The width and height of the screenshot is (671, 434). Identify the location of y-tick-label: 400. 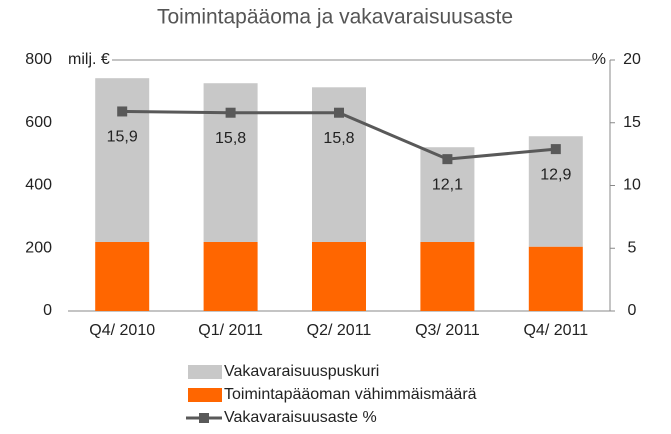
(38, 185).